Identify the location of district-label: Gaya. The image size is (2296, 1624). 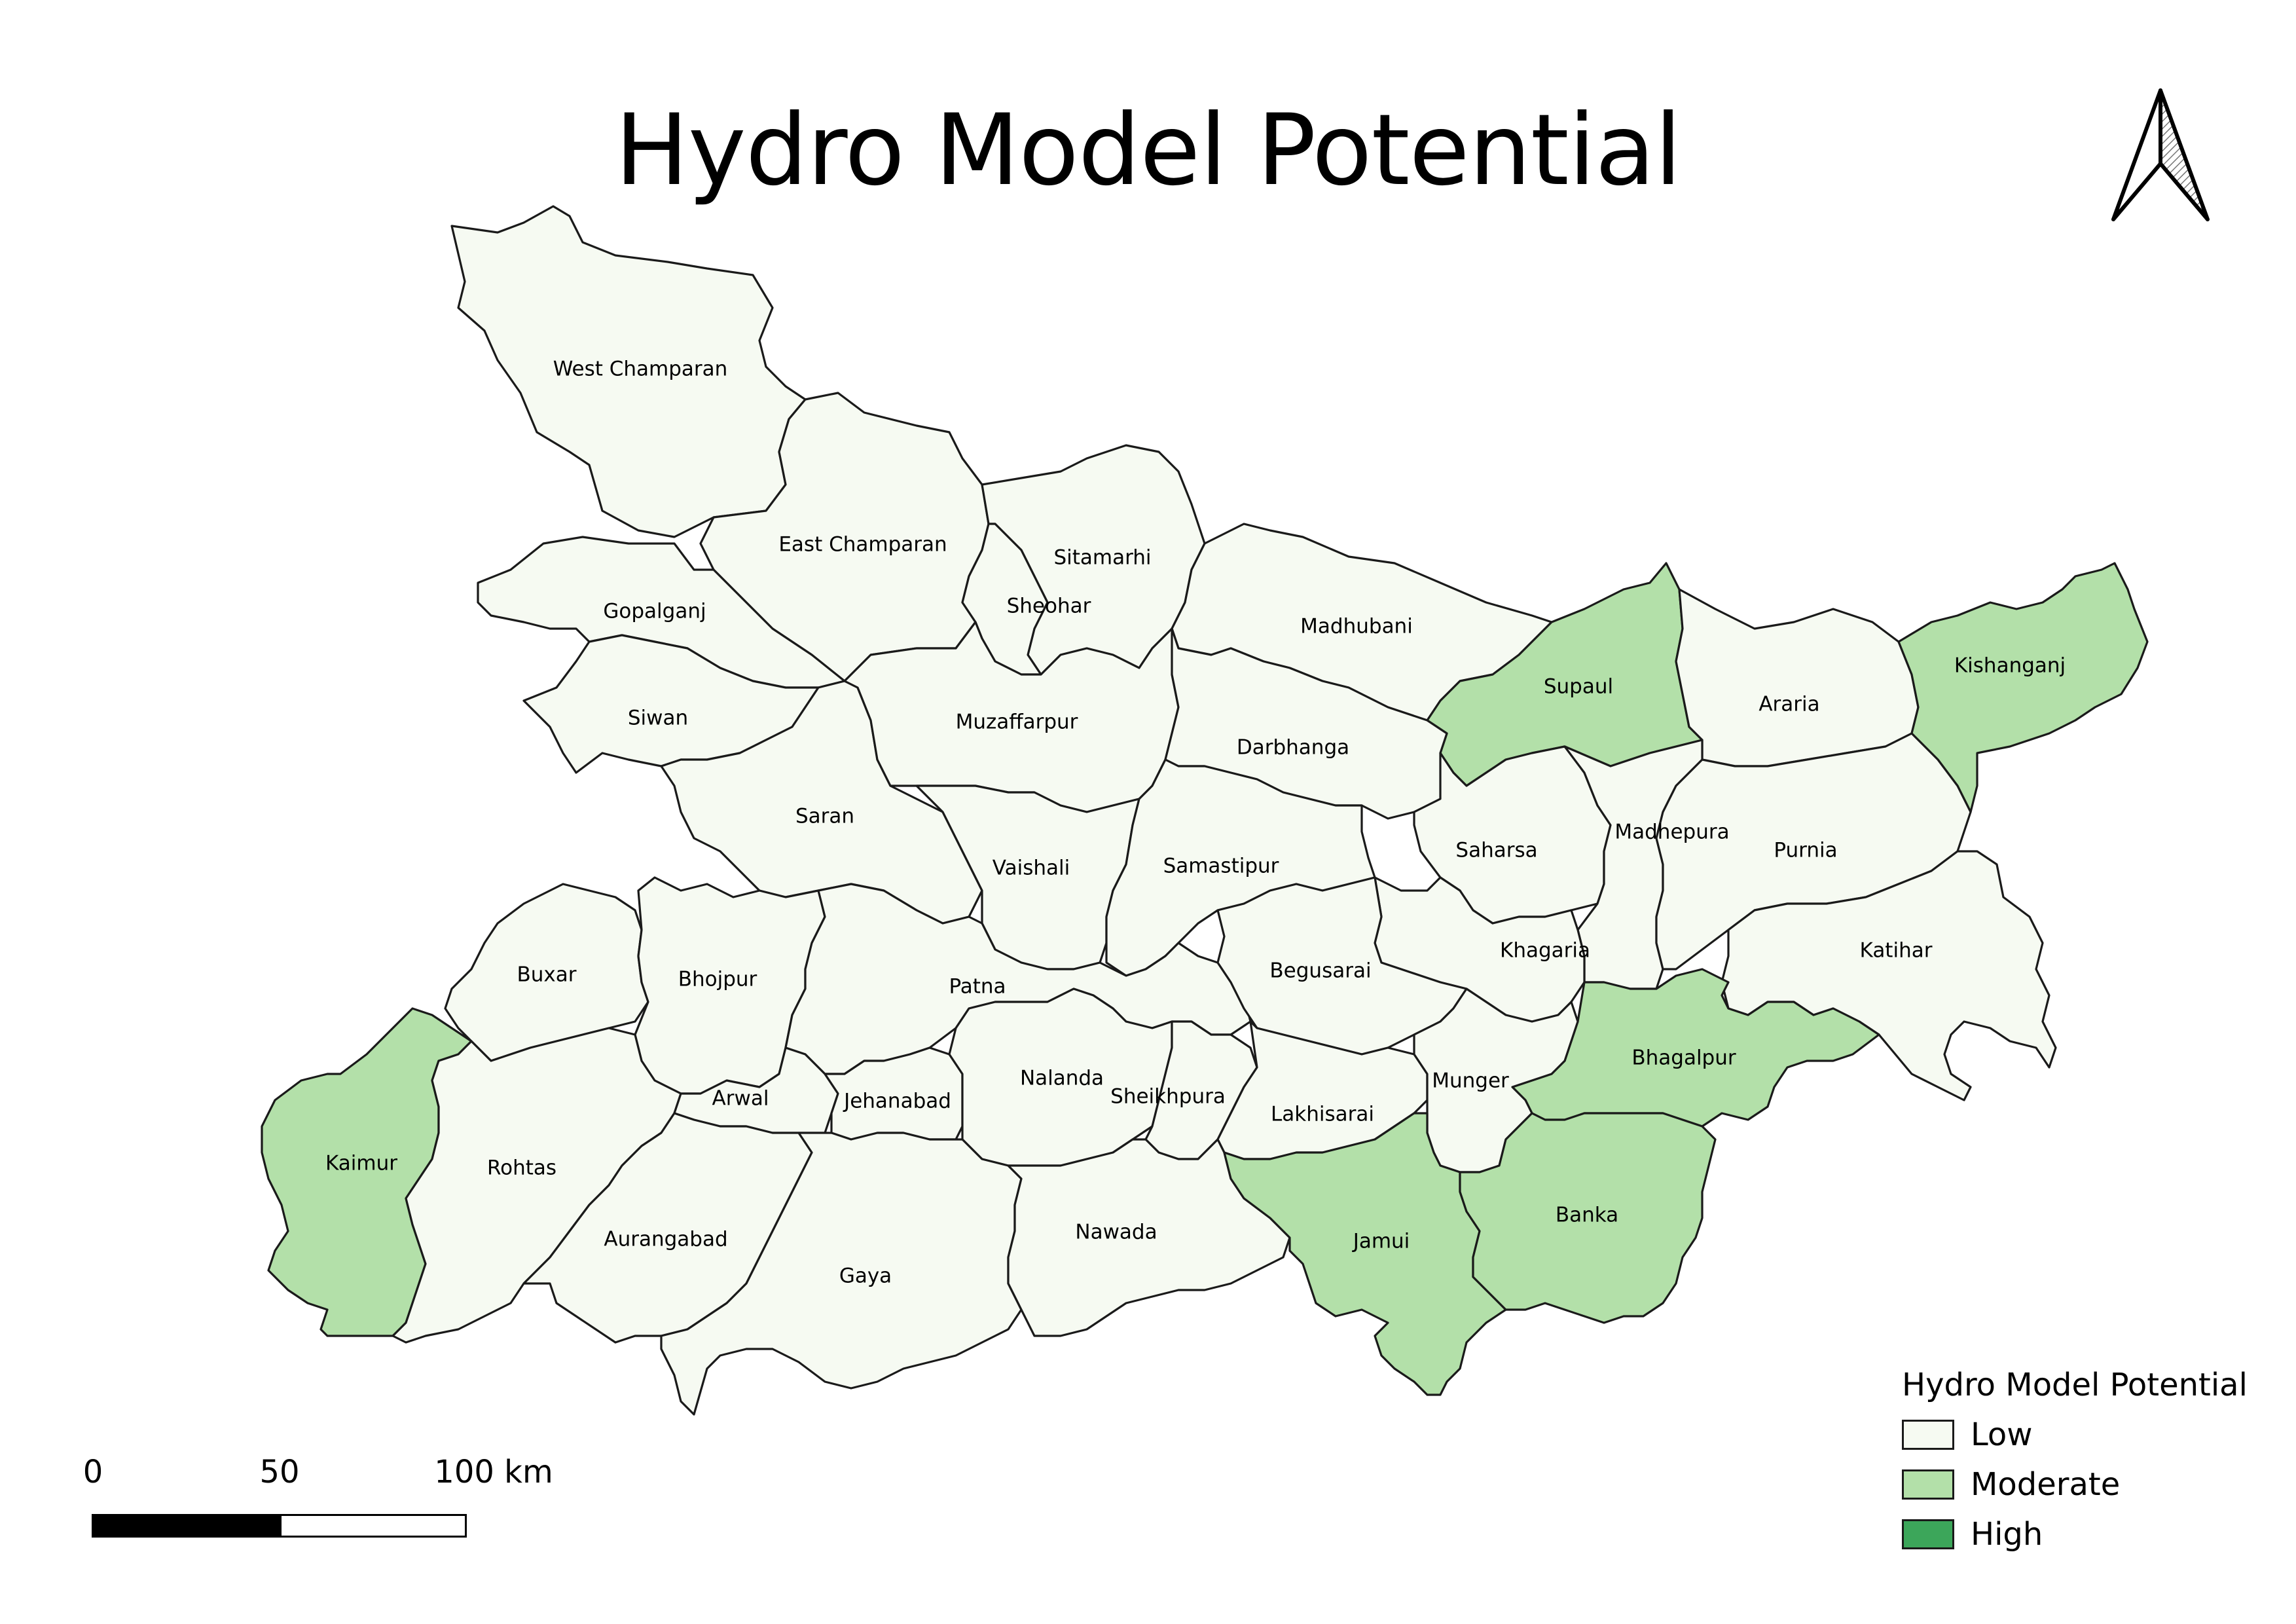
(865, 1276).